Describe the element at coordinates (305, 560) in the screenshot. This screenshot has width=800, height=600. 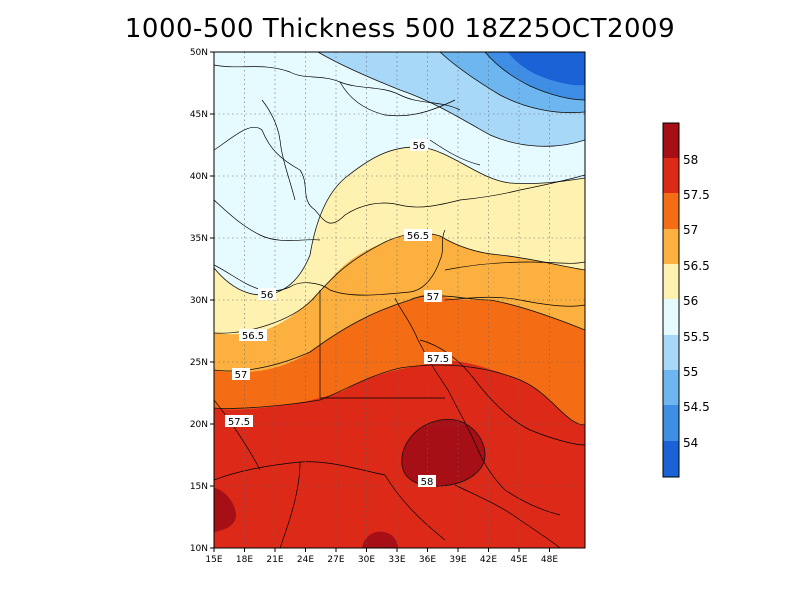
I see `lon-label-24e: 24E` at that location.